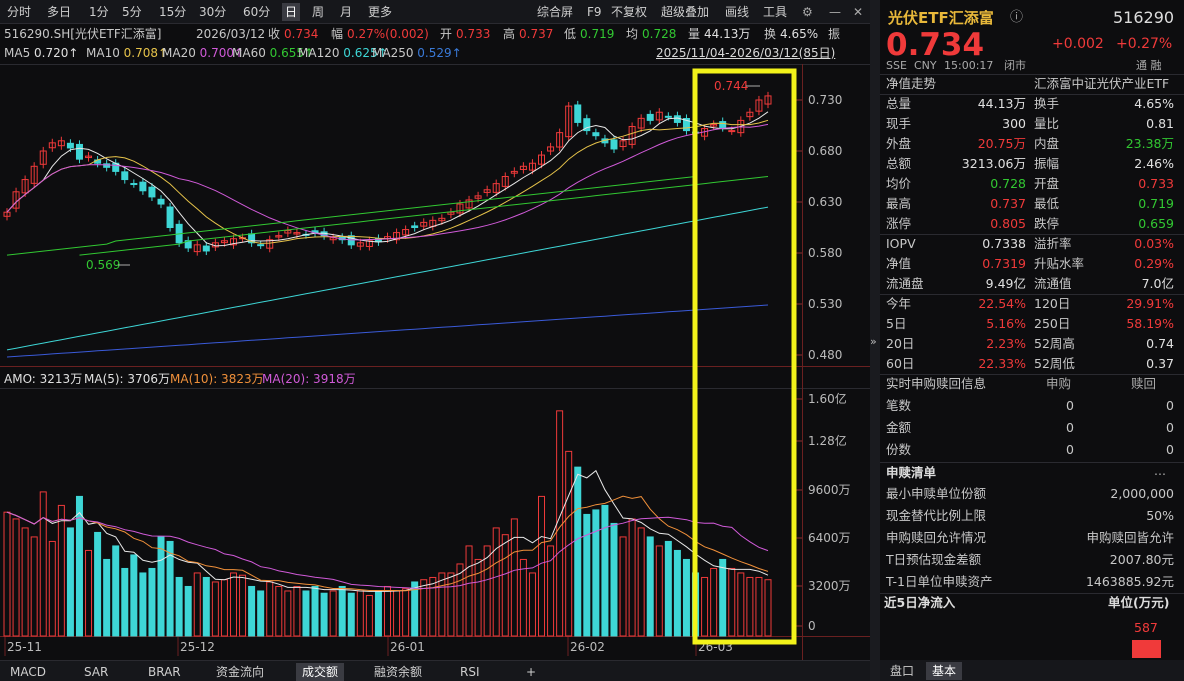  Describe the element at coordinates (132, 12) in the screenshot. I see `tab-period-3: 5分` at that location.